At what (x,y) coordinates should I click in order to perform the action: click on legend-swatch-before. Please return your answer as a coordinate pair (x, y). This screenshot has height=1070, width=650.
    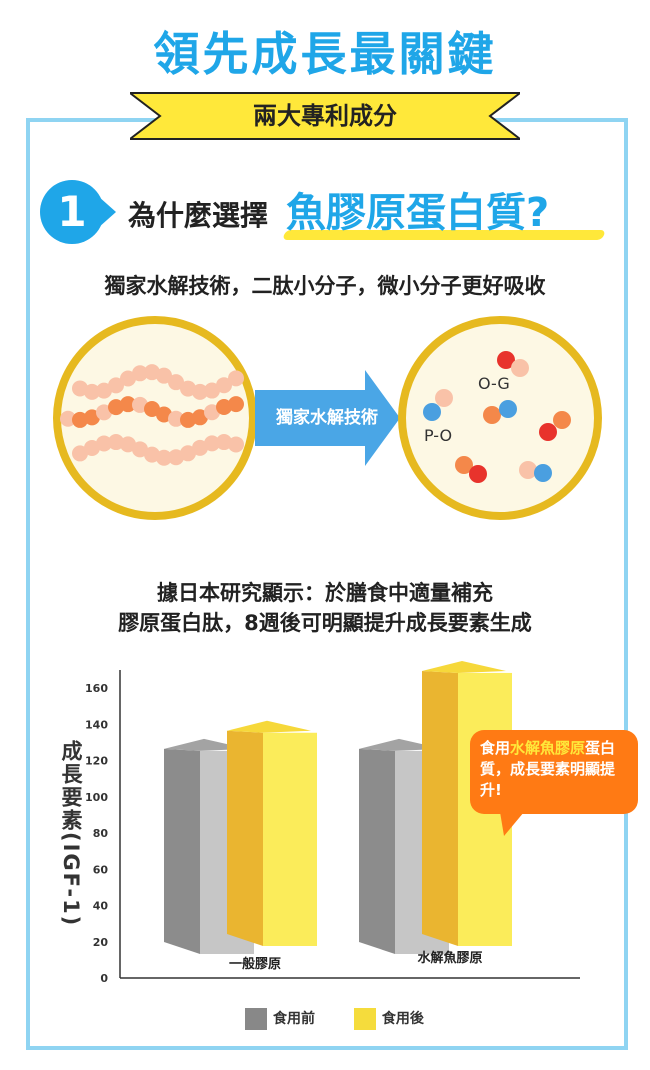
    Looking at the image, I should click on (256, 1019).